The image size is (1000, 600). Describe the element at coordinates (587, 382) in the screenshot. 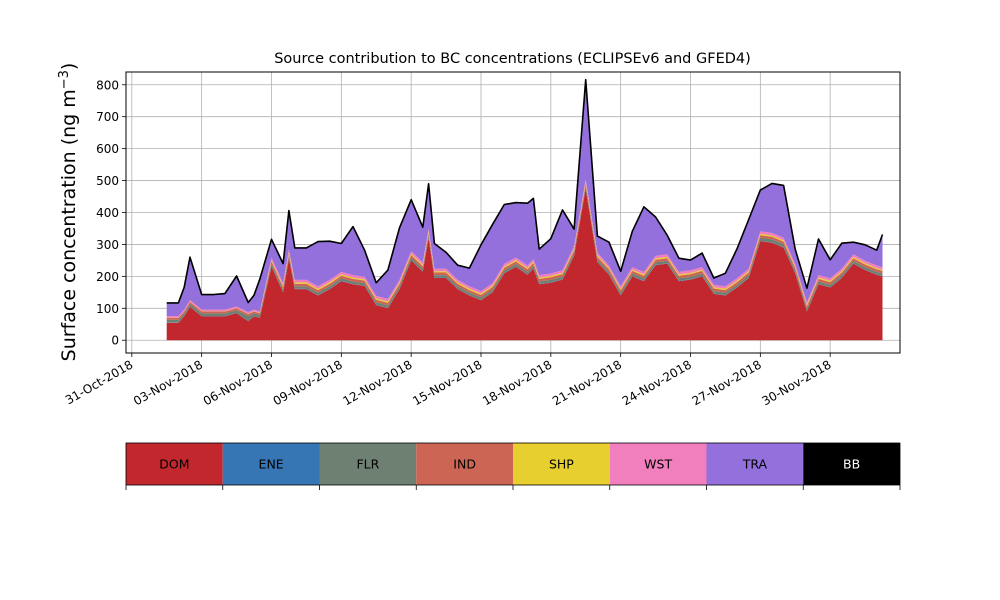

I see `x-tick-label: 21-Nov-2018` at that location.